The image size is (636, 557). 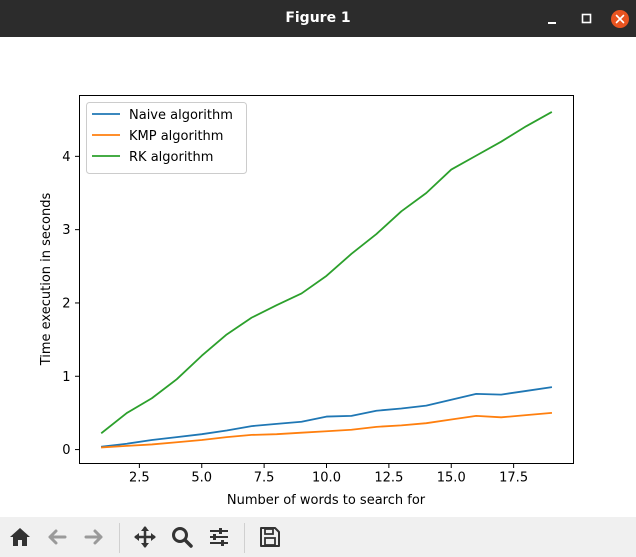 I want to click on legend: Naive algorithm KMP algorithm RK algorithm, so click(x=166, y=138).